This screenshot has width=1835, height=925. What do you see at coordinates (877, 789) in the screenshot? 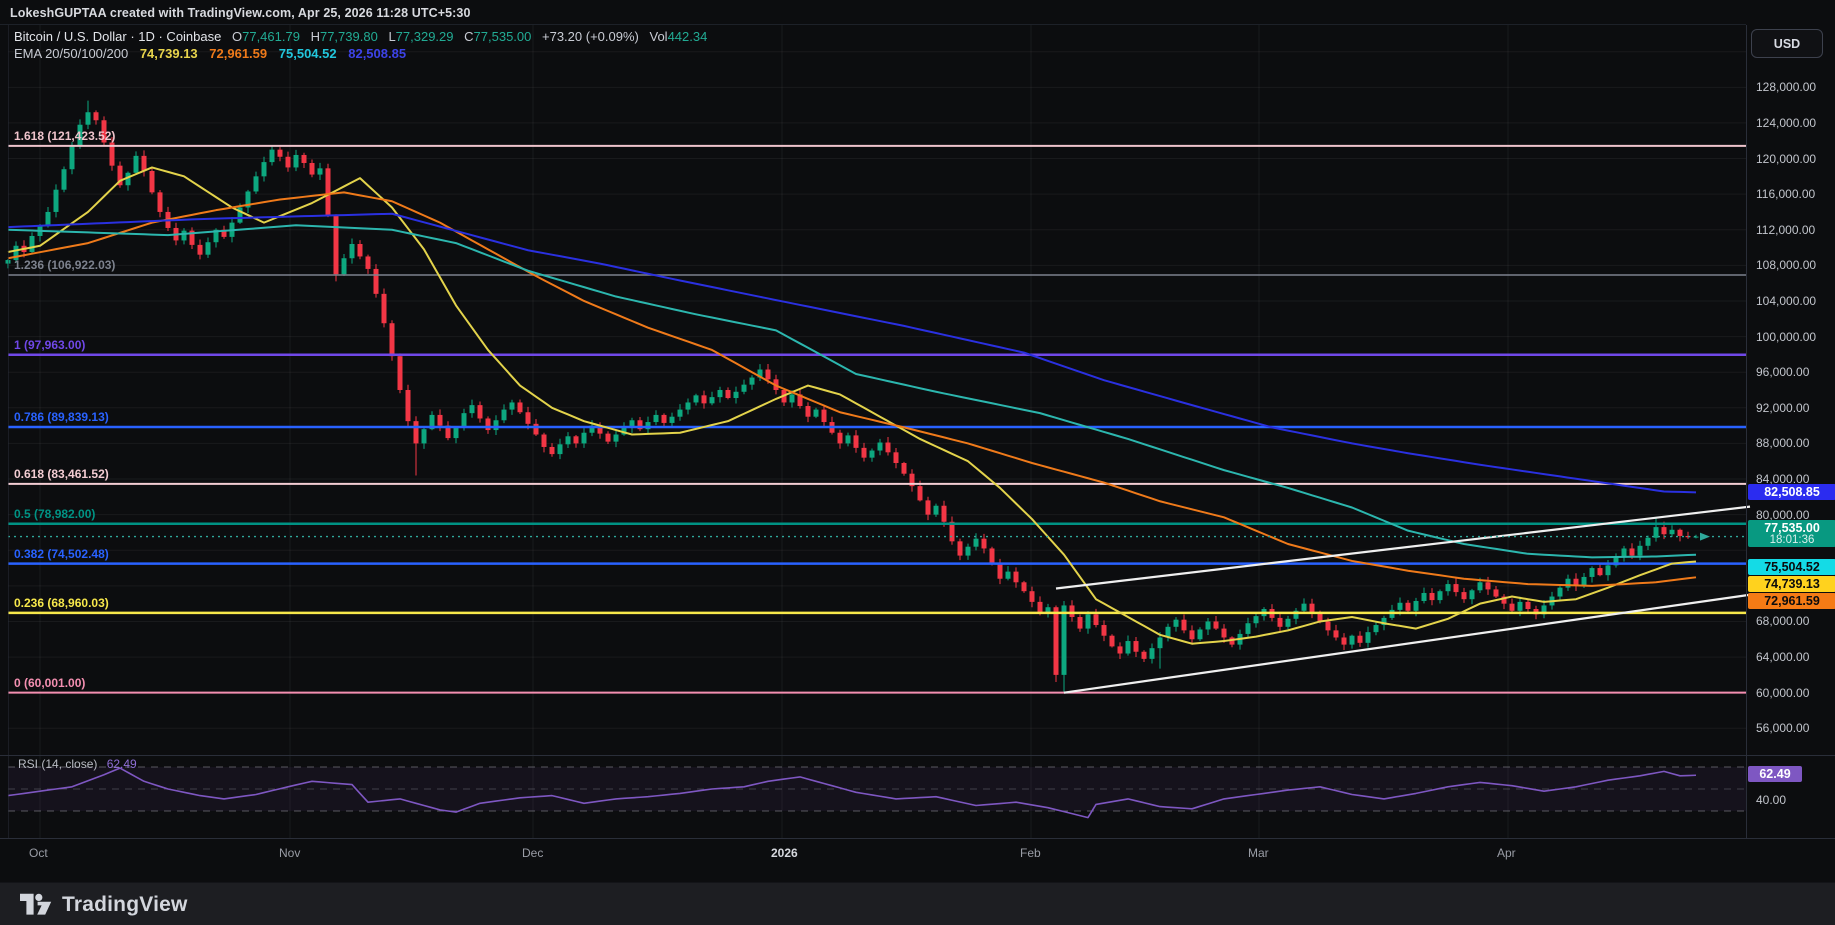
I see `rsi-band` at bounding box center [877, 789].